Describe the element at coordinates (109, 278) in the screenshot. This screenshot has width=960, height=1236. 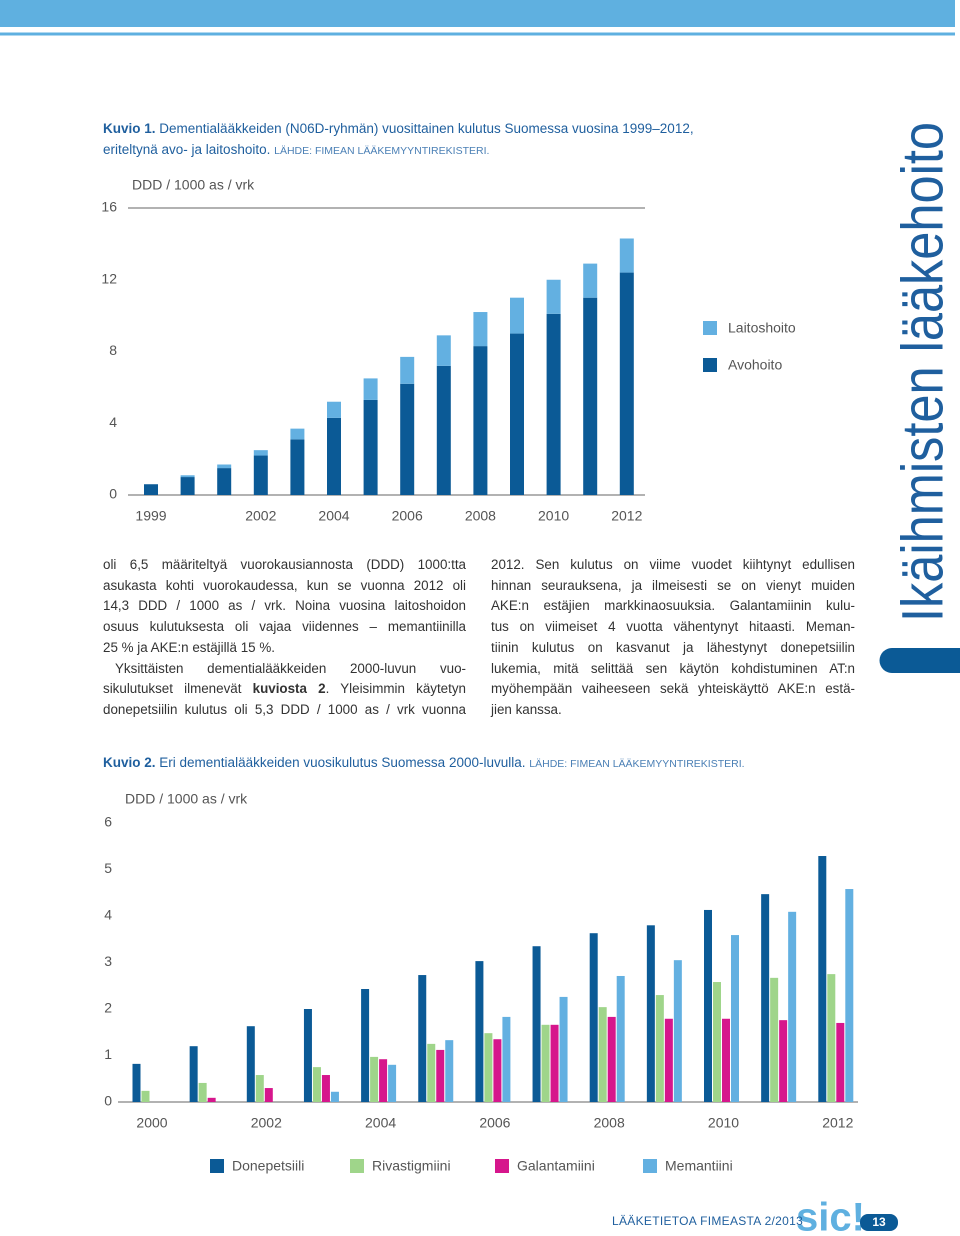
I see `y-tick-label: 12` at that location.